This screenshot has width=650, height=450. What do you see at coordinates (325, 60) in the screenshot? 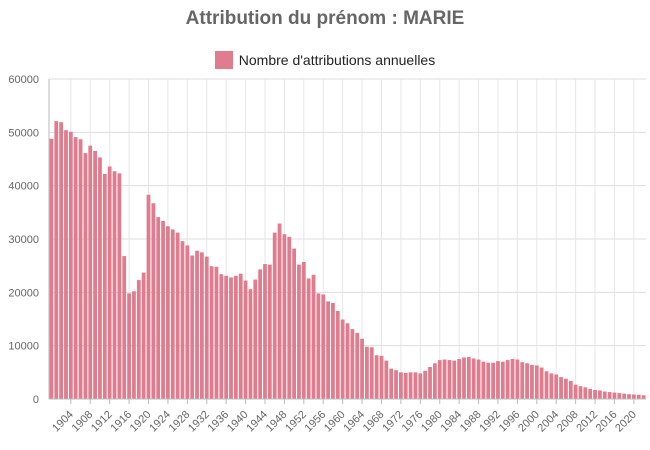
I see `legend: Nombre d'attributions annuelles` at bounding box center [325, 60].